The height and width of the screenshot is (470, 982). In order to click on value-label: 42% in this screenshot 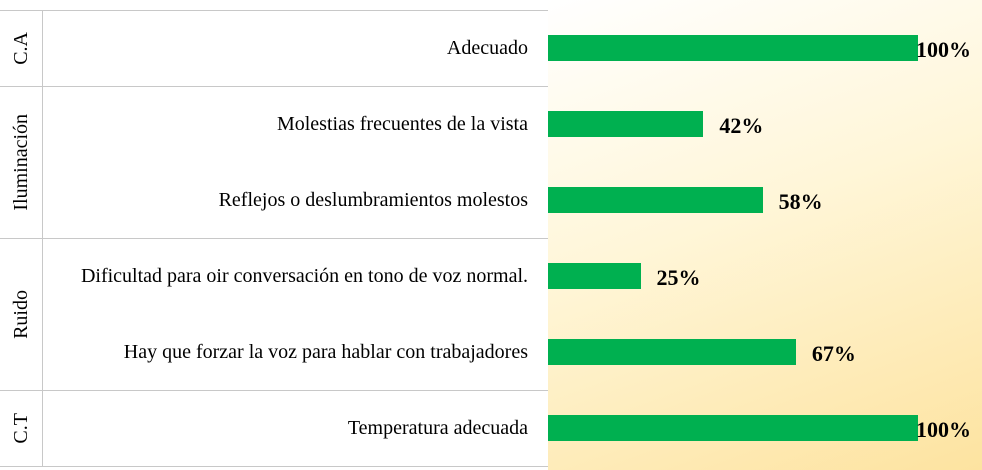, I will do `click(741, 125)`.